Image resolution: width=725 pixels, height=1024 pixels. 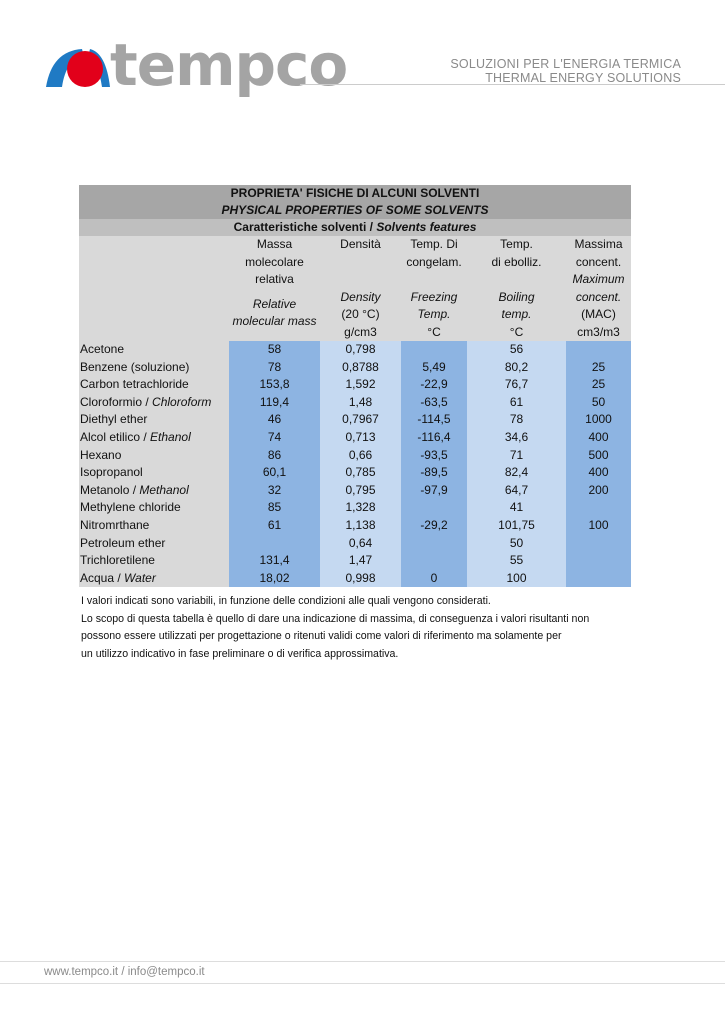 I want to click on table-row: Methylene chloride 85 1,328 41, so click(x=355, y=508).